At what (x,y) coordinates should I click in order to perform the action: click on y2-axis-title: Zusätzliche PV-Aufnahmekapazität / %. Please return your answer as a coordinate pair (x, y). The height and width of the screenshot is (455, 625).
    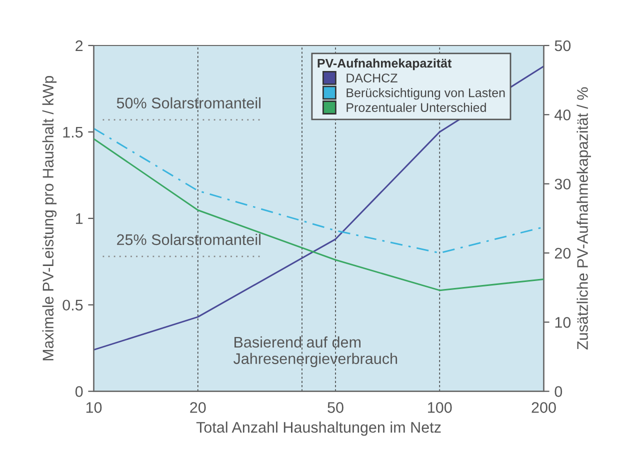
    Looking at the image, I should click on (583, 218).